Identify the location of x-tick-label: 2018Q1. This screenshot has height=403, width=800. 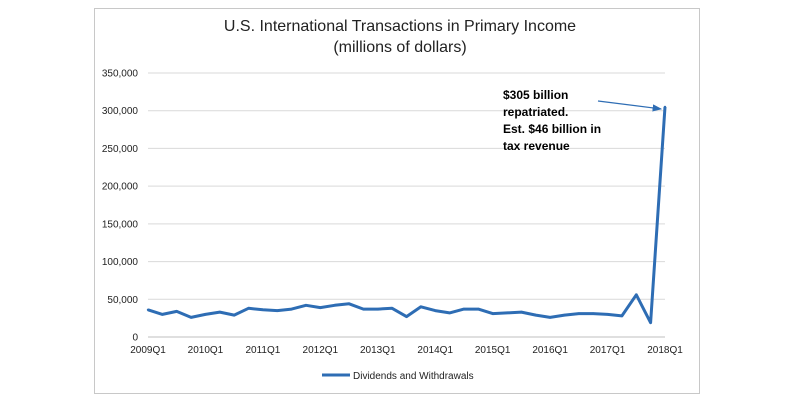
(665, 350).